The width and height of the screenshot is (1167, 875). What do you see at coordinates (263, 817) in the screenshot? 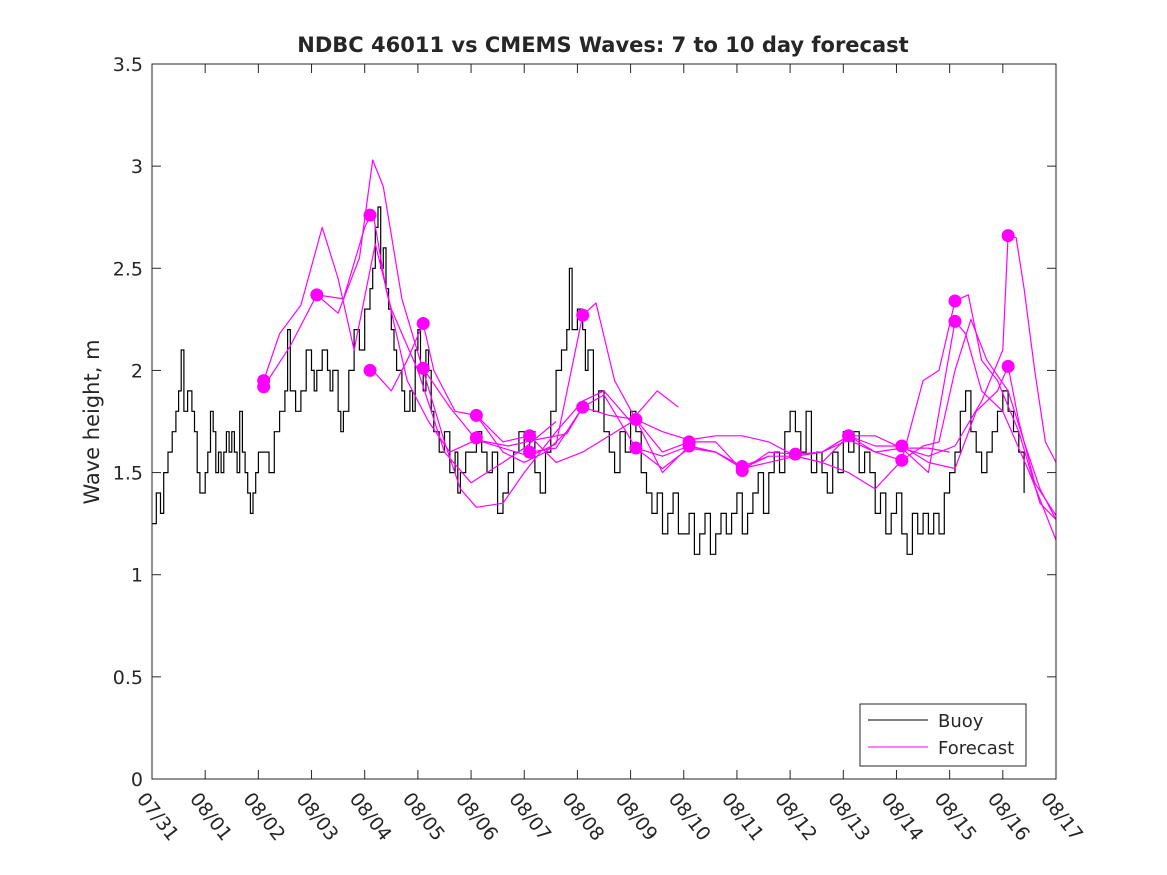
I see `x-tick-label: 08/02` at bounding box center [263, 817].